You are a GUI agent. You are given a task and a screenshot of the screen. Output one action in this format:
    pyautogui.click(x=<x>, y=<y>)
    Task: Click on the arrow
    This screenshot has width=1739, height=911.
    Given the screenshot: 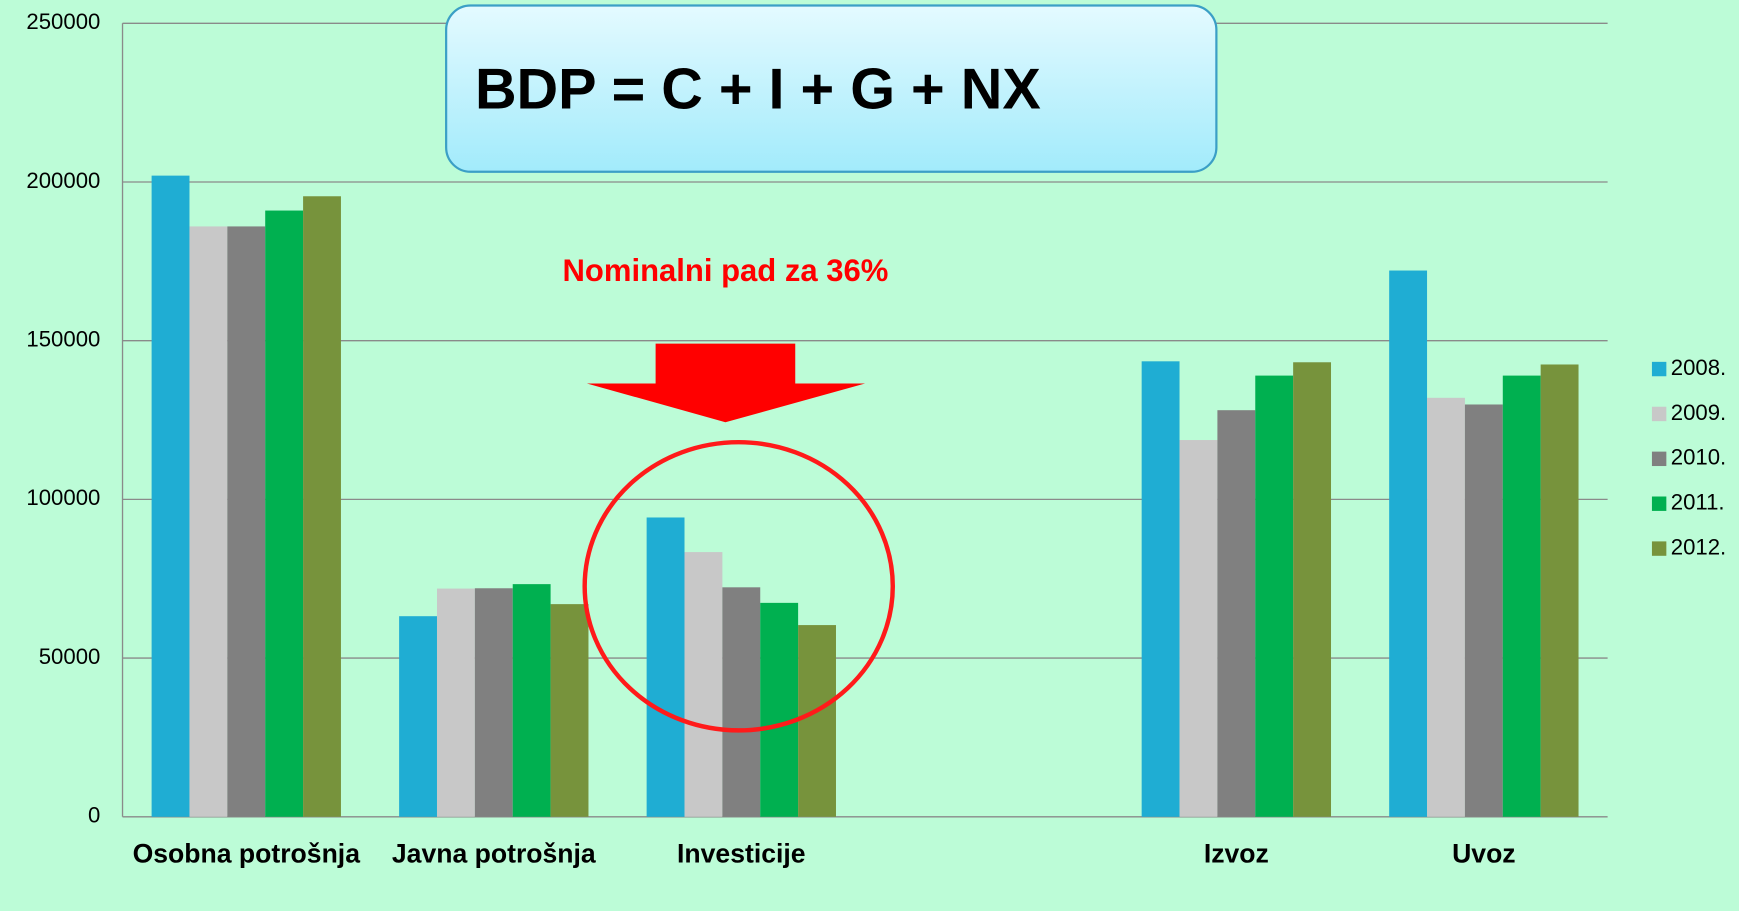 What is the action you would take?
    pyautogui.click(x=726, y=383)
    